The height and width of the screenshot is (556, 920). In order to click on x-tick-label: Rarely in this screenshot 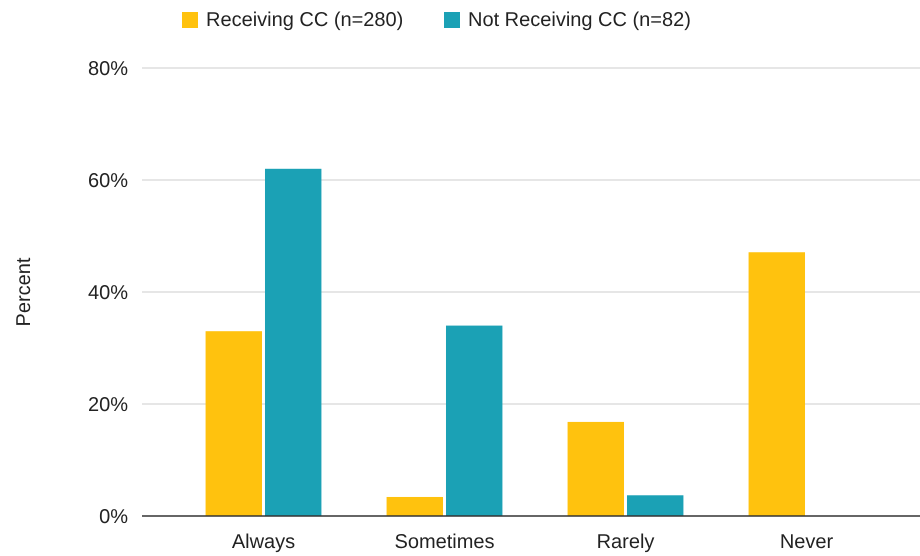, I will do `click(625, 542)`.